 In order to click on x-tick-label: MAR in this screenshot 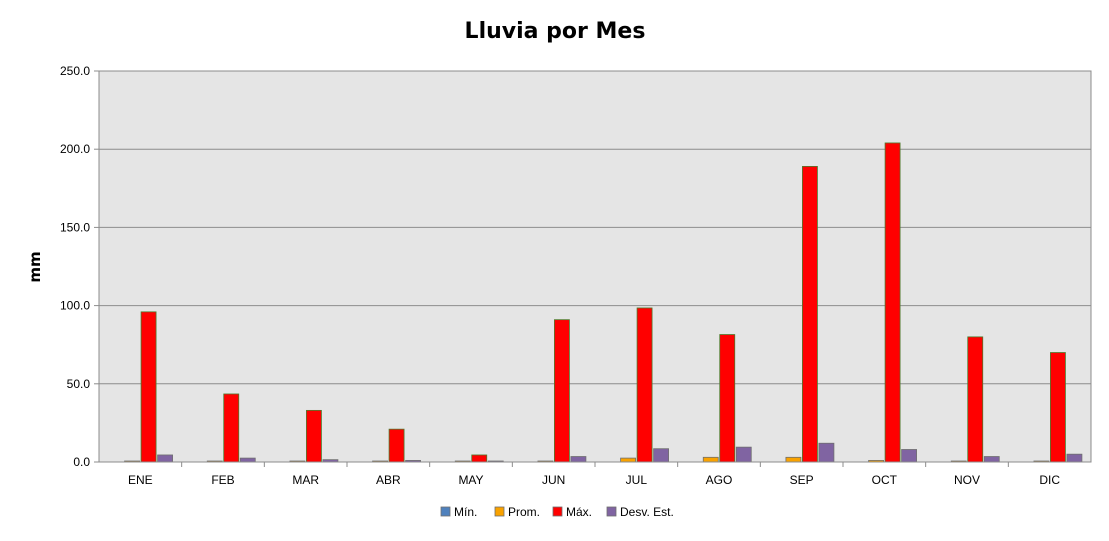, I will do `click(305, 480)`.